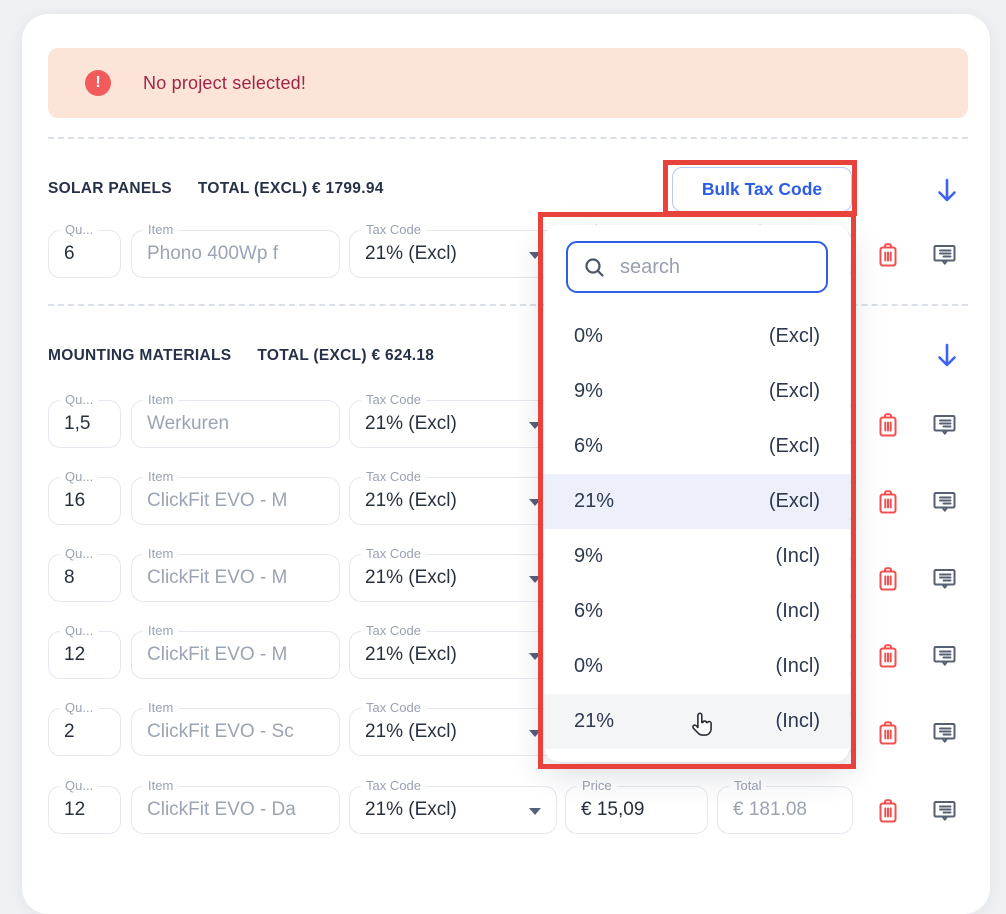 This screenshot has height=914, width=1006. Describe the element at coordinates (84, 574) in the screenshot. I see `quantity-field: Qu... 8` at that location.